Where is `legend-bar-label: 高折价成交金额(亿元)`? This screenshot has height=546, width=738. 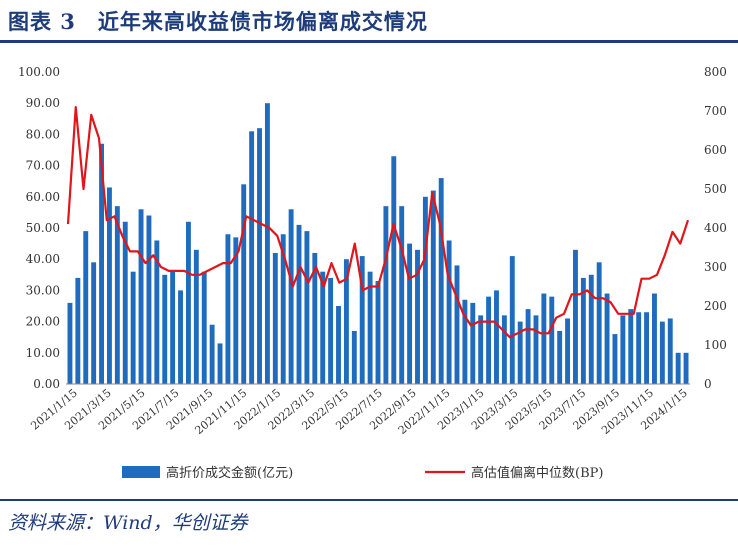
legend-bar-label: 高折价成交金额(亿元) is located at coordinates (229, 473).